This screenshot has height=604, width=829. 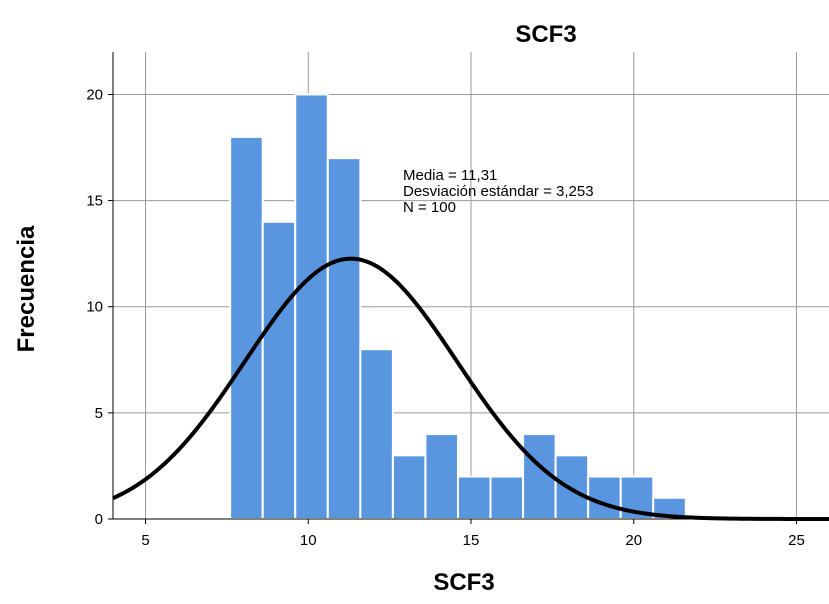 I want to click on y-tick-label: 10, so click(x=94, y=307).